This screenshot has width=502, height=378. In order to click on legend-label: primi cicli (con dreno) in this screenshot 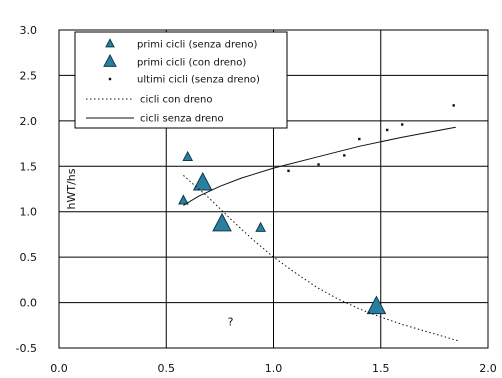, I will do `click(191, 63)`.